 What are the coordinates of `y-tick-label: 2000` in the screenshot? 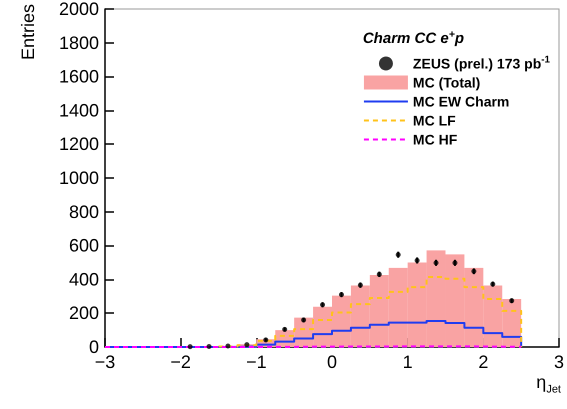 It's located at (78, 9).